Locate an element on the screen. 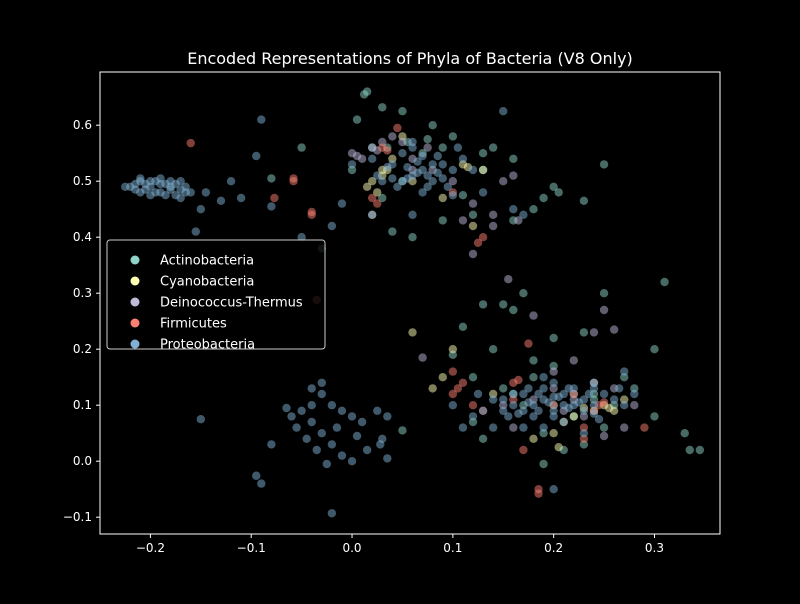  y-tick-label: 0.4 is located at coordinates (82, 237).